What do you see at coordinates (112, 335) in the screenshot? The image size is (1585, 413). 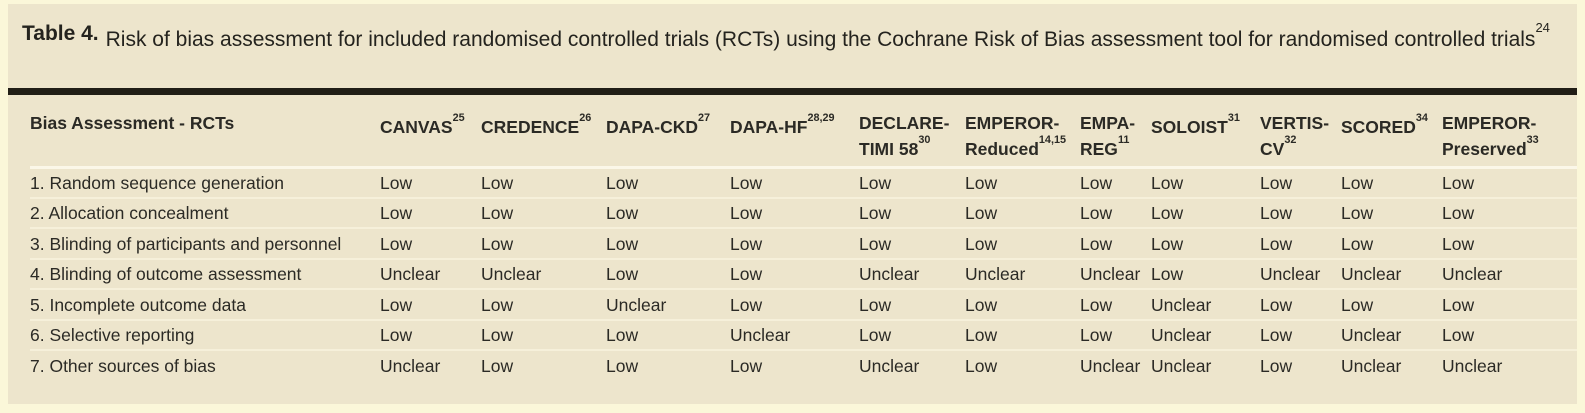 I see `row-label: 6. Selective reporting` at bounding box center [112, 335].